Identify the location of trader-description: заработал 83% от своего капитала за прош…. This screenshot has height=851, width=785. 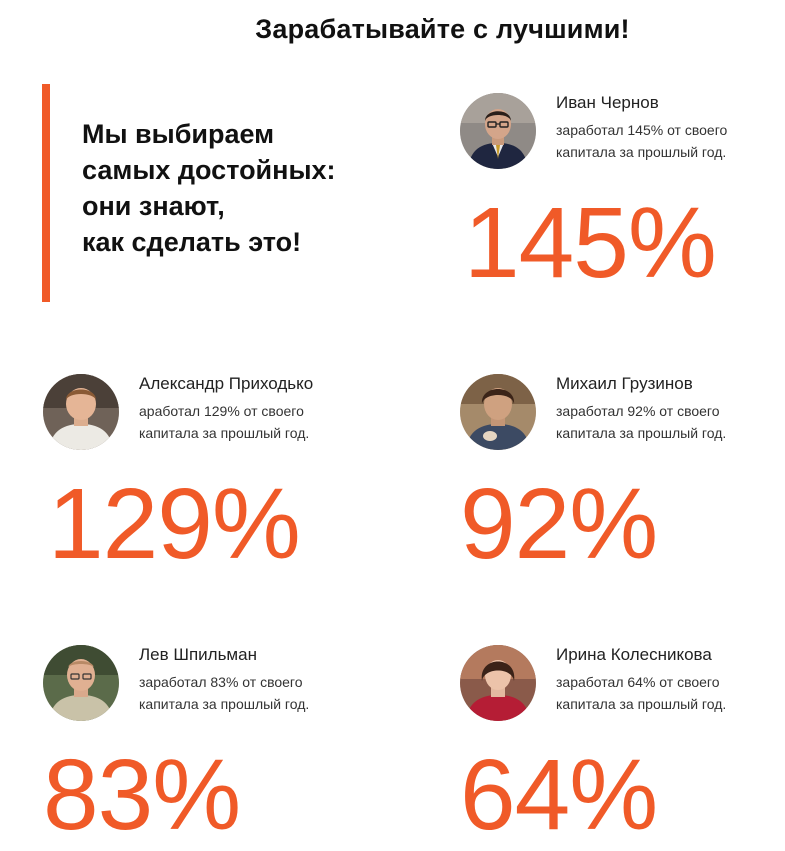
(254, 693).